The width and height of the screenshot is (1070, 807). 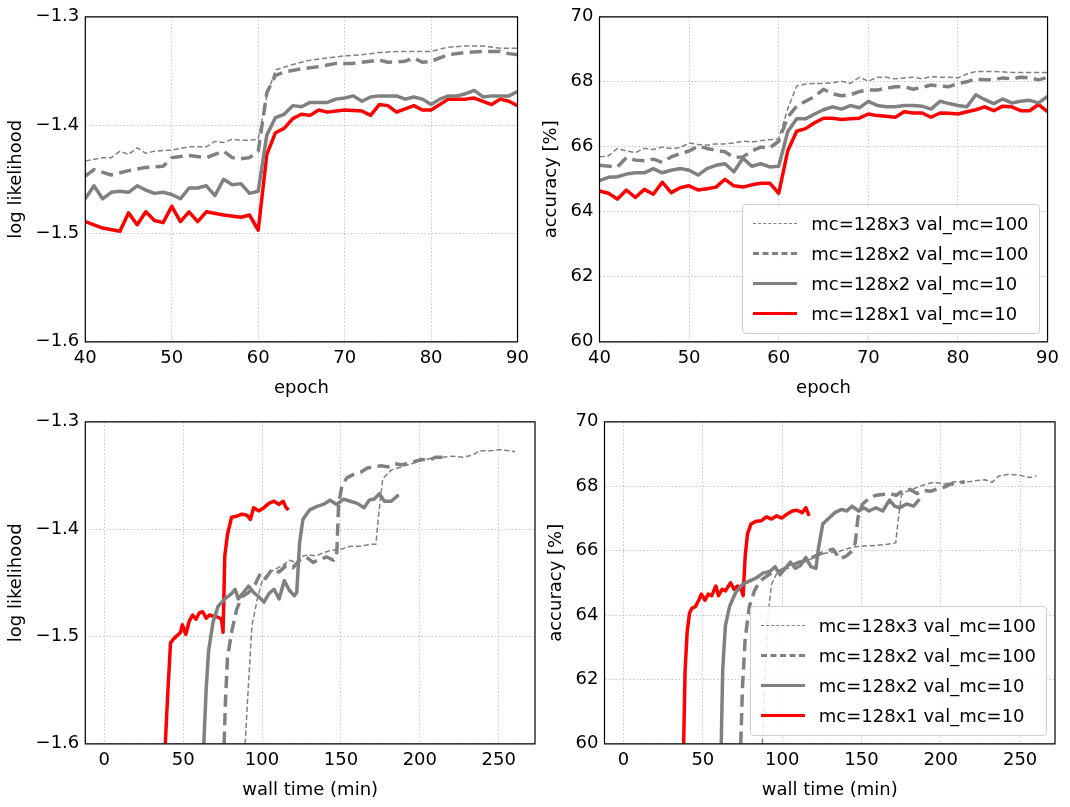 What do you see at coordinates (57, 742) in the screenshot?
I see `y-tick-label: −1.6` at bounding box center [57, 742].